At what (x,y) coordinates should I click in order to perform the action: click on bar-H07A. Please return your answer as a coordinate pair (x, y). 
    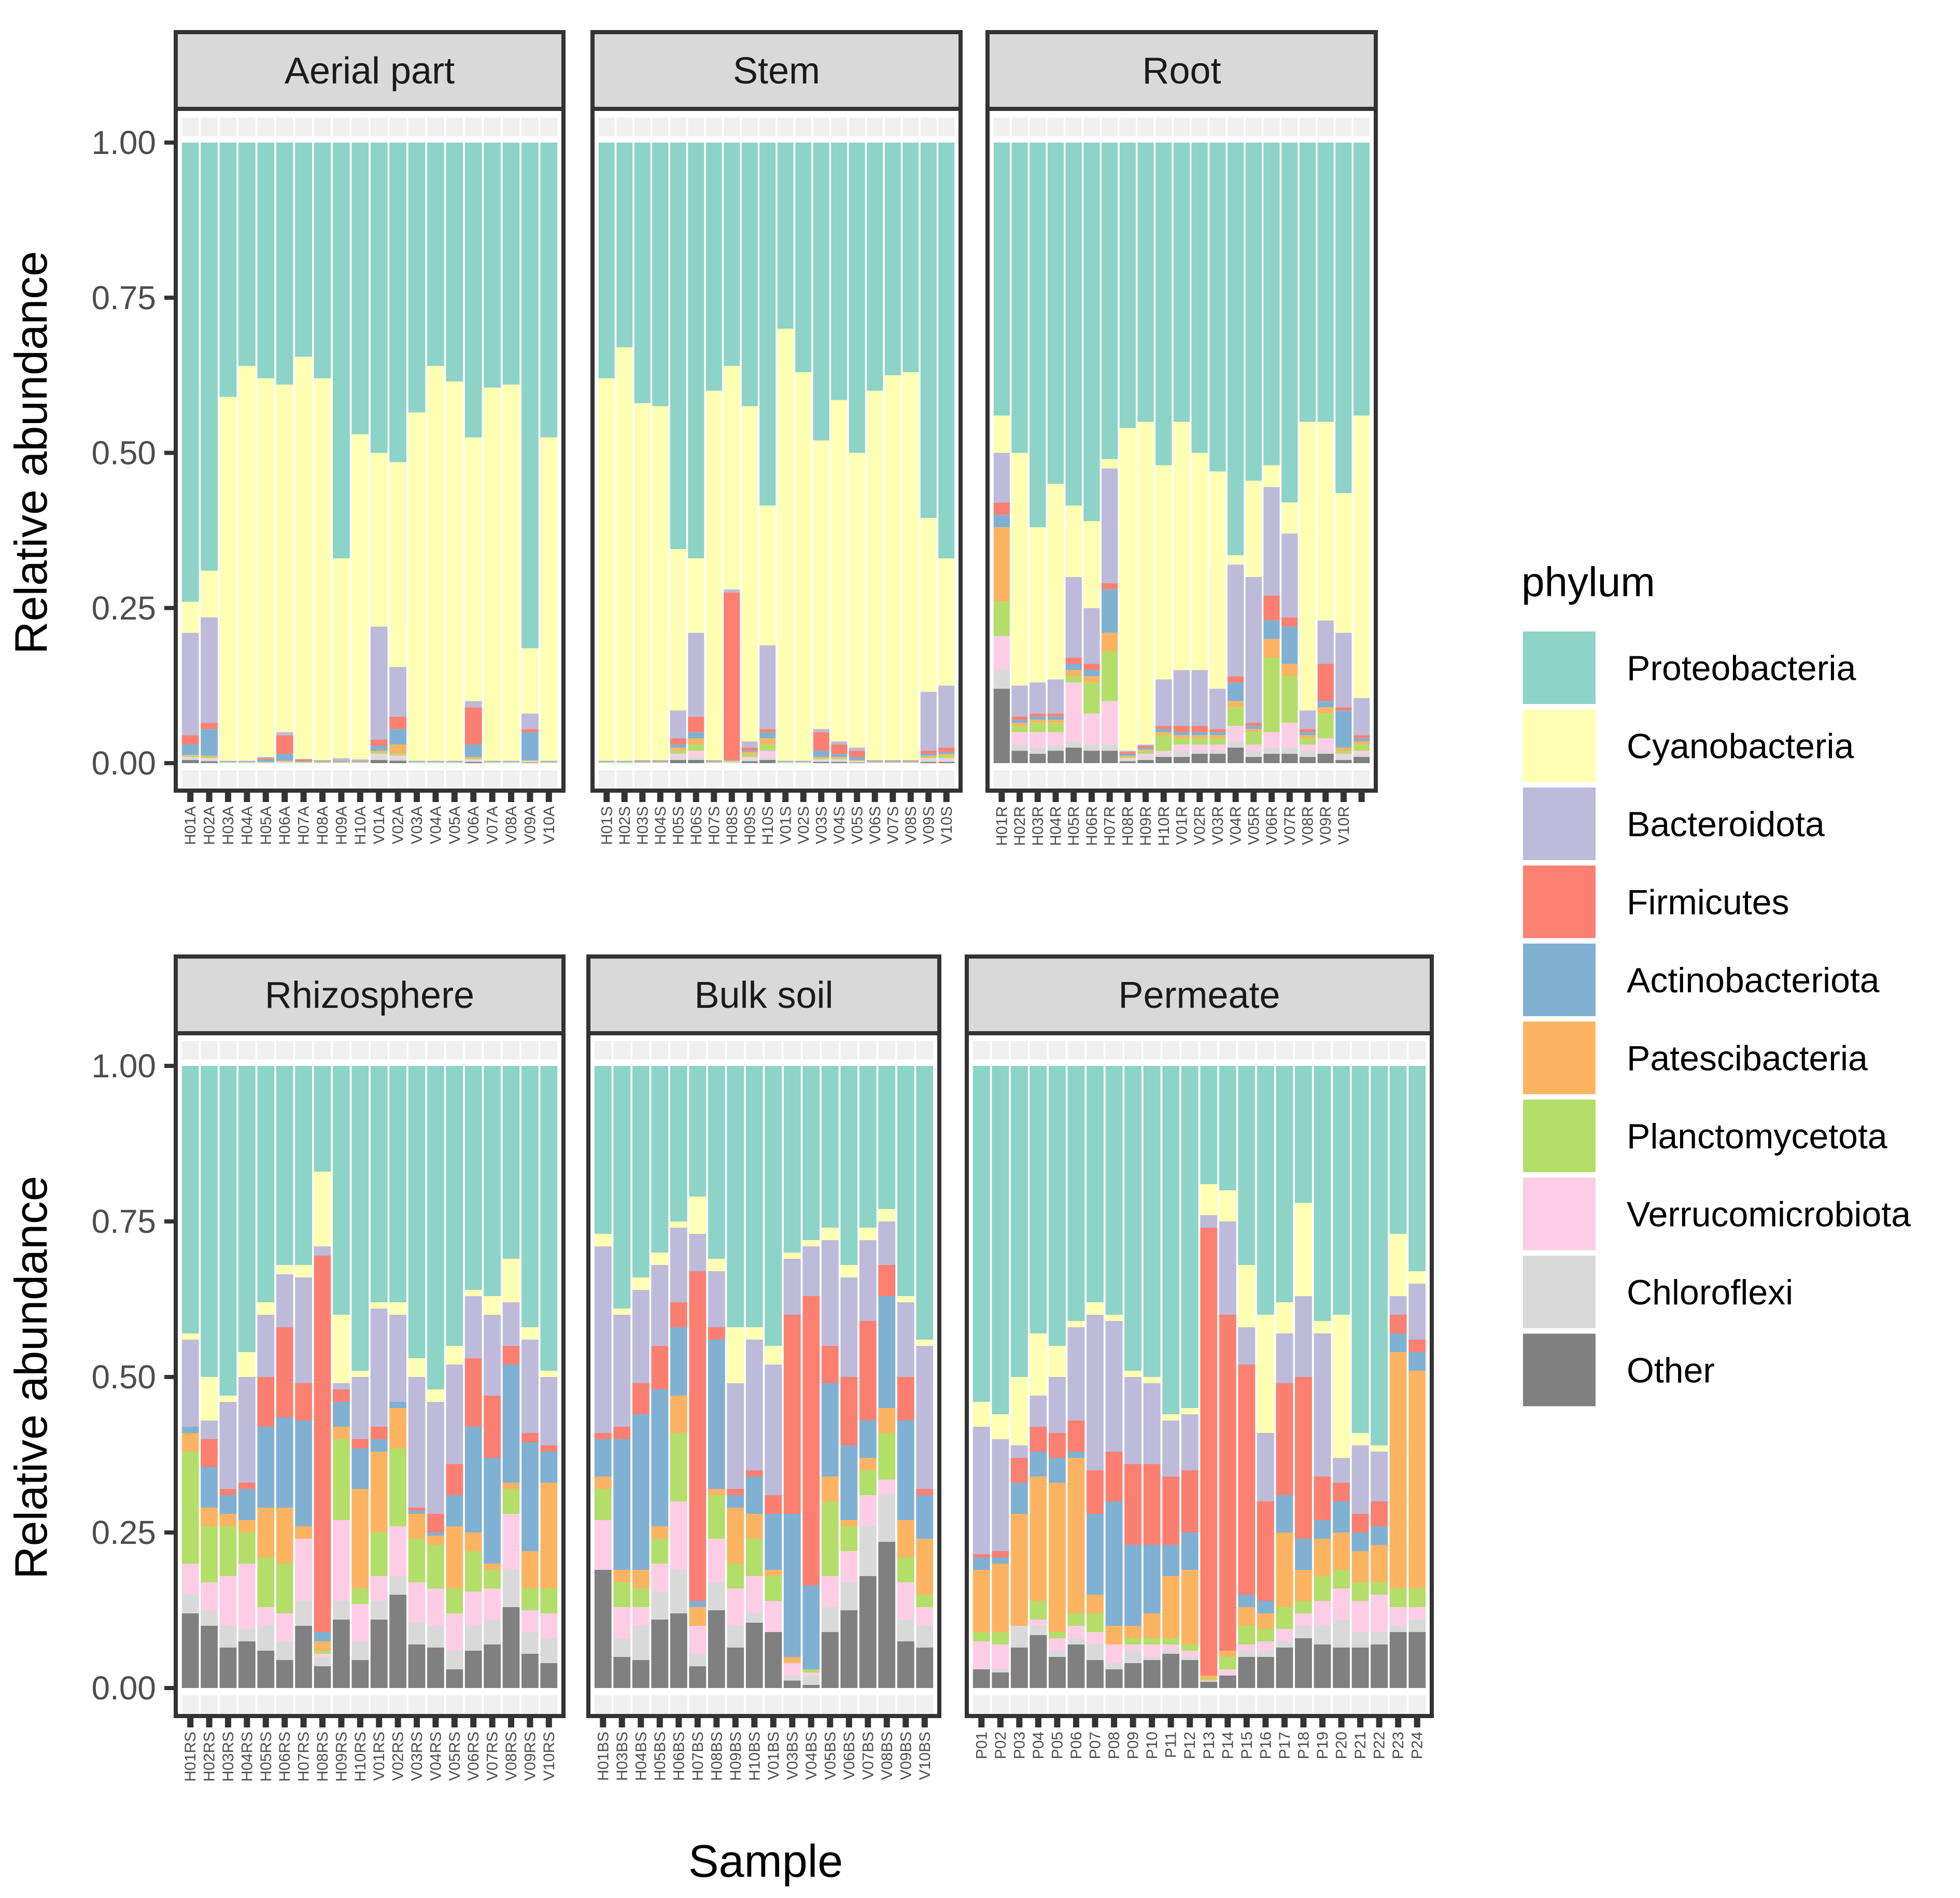
    Looking at the image, I should click on (303, 453).